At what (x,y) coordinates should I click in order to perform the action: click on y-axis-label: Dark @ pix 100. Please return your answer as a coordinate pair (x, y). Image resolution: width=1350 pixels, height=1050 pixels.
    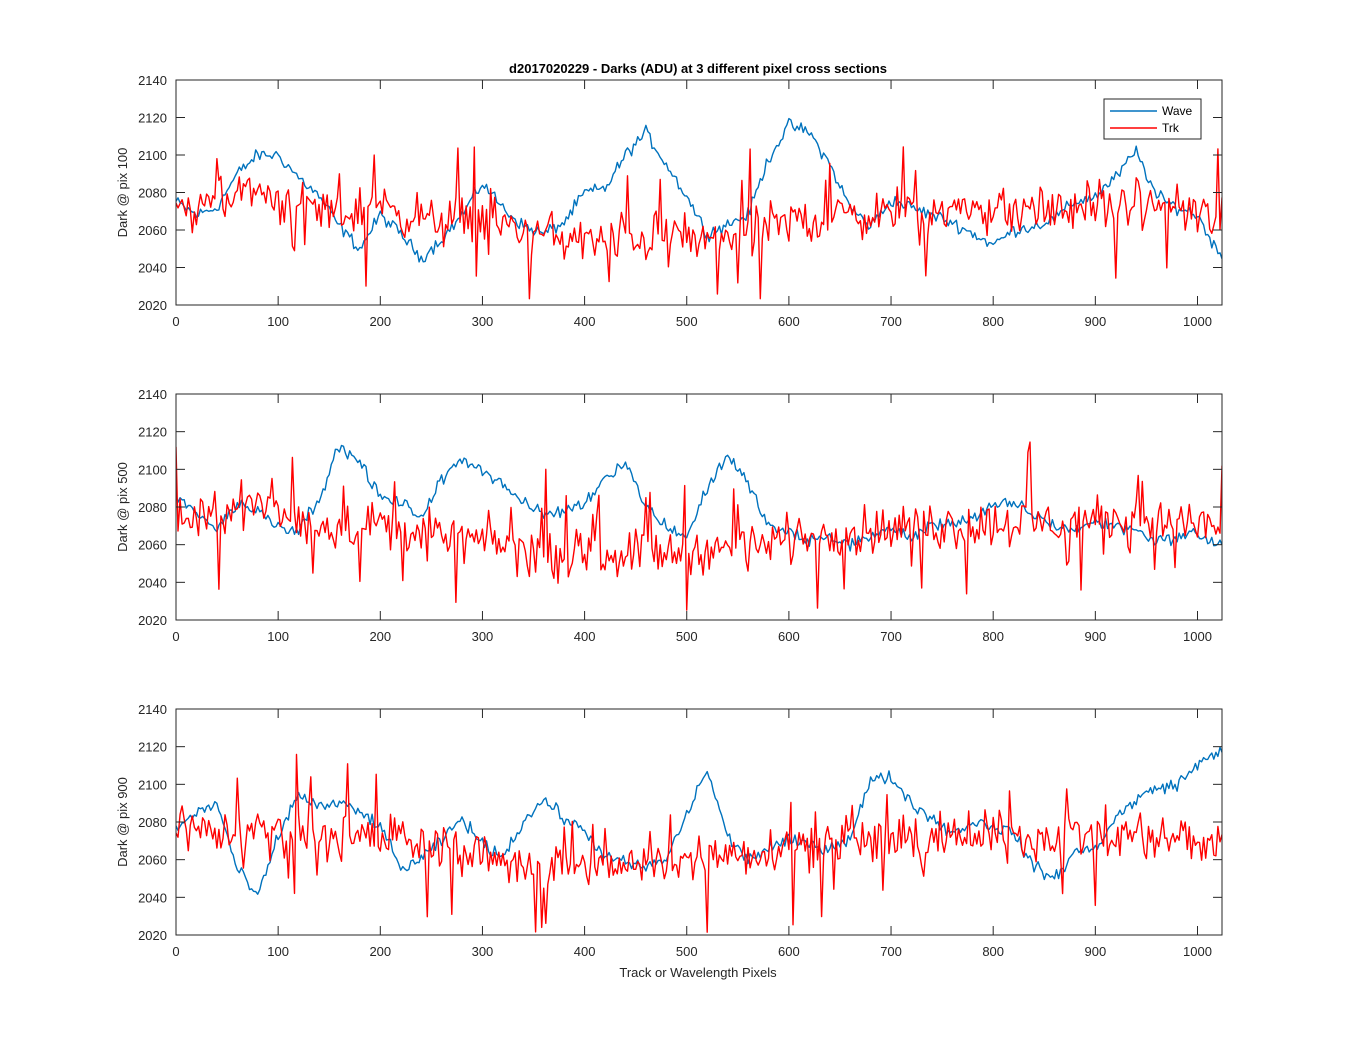
    Looking at the image, I should click on (122, 193).